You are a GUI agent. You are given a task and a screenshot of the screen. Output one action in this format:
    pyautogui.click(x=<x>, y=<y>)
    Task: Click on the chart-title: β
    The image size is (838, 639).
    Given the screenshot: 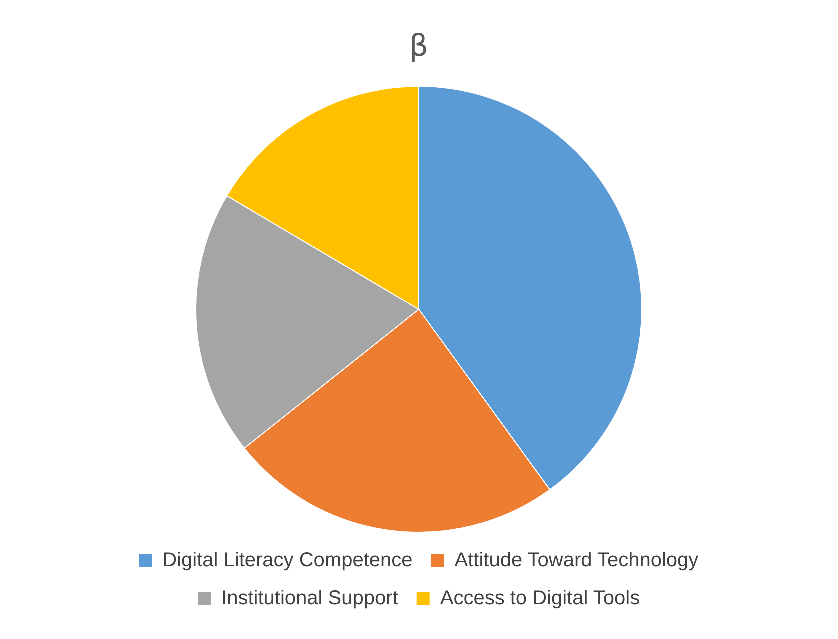 What is the action you would take?
    pyautogui.click(x=419, y=46)
    